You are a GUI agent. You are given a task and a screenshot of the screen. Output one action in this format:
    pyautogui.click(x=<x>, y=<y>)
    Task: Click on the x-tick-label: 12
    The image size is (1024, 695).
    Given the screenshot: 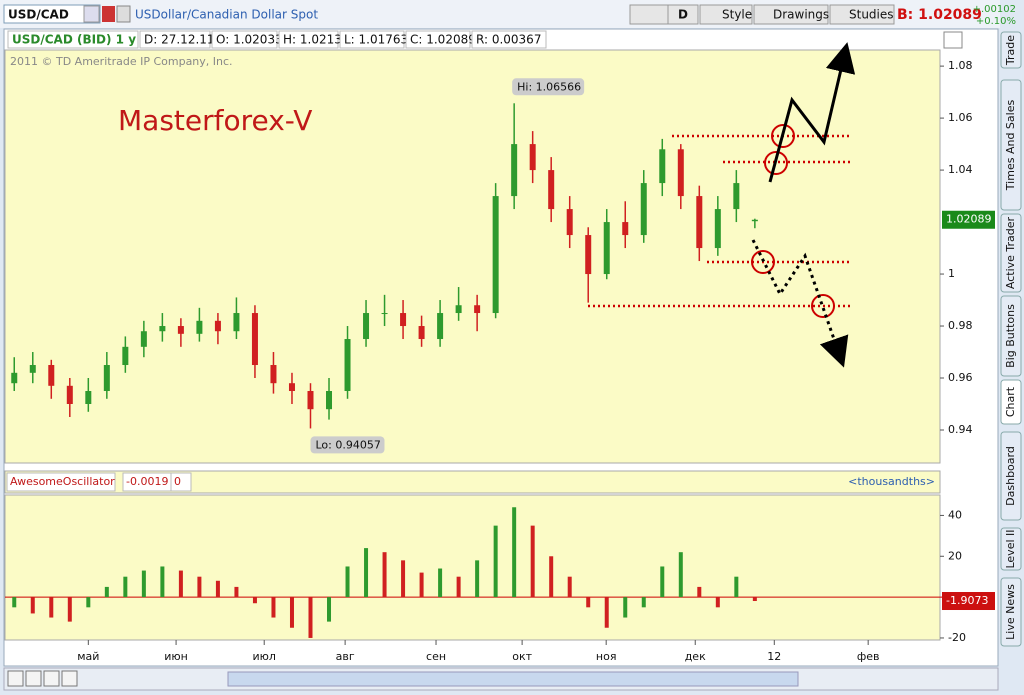 What is the action you would take?
    pyautogui.click(x=774, y=656)
    